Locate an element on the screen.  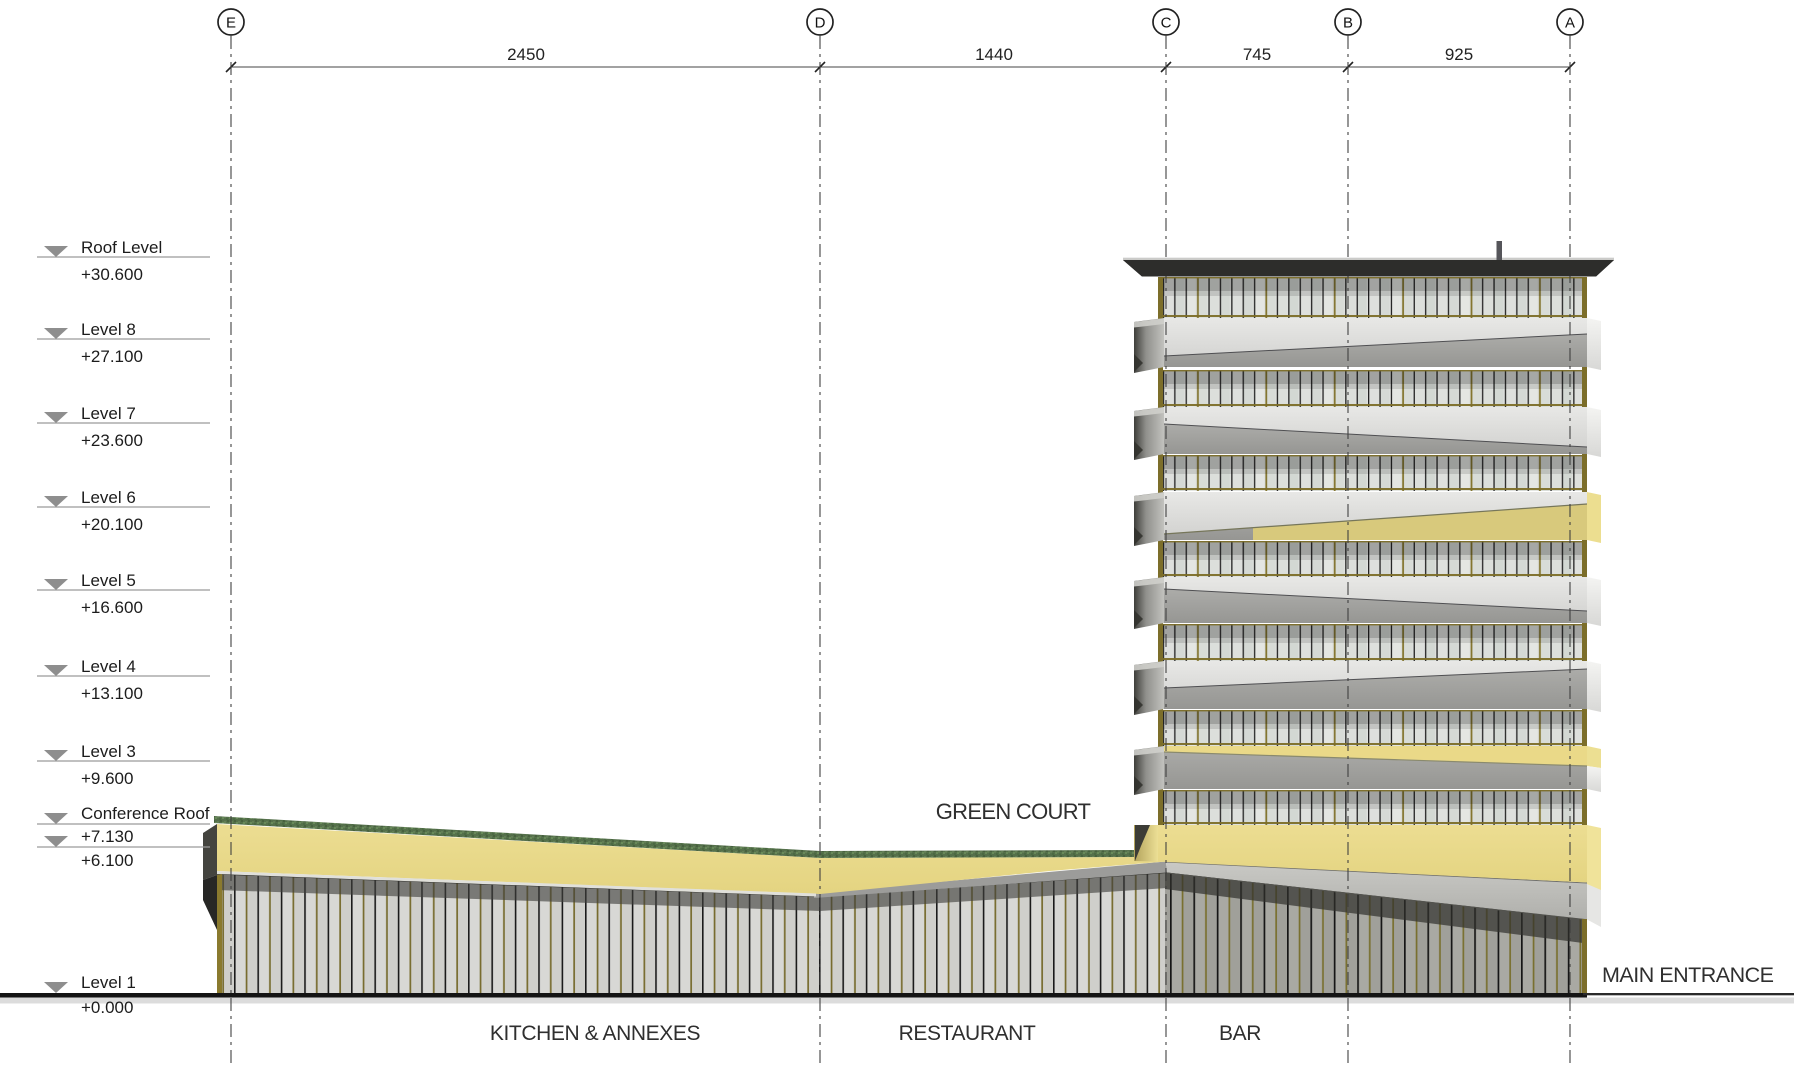
svg-text: B is located at coordinates (1348, 23).